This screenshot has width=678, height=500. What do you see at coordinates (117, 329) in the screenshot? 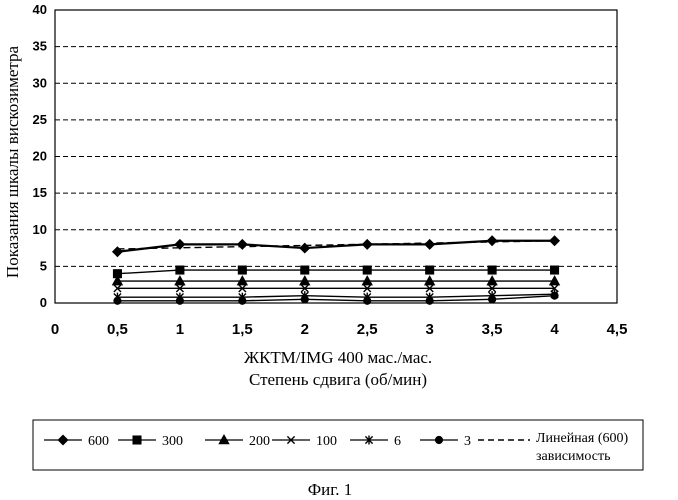
I see `x-tick-label: 0,5` at bounding box center [117, 329].